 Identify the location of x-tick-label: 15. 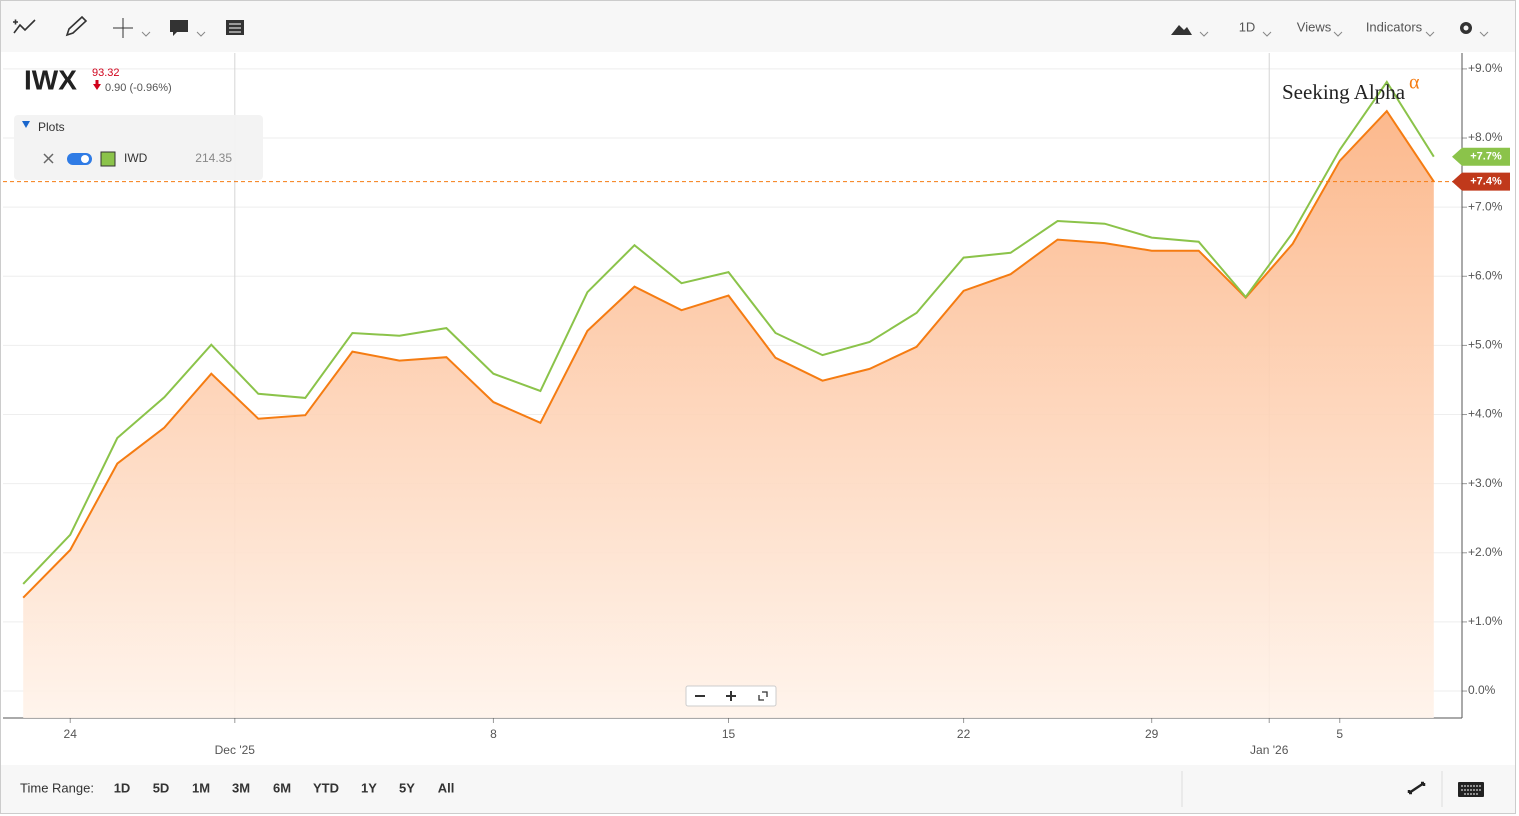
(729, 734).